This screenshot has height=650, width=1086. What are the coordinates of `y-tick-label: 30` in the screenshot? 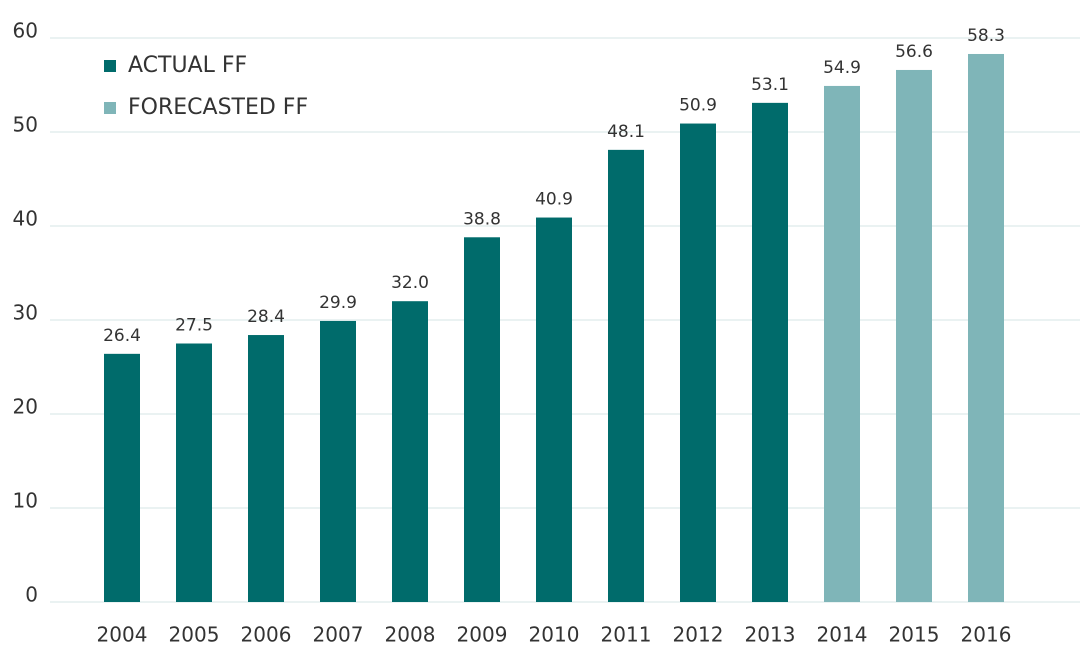 It's located at (25, 313).